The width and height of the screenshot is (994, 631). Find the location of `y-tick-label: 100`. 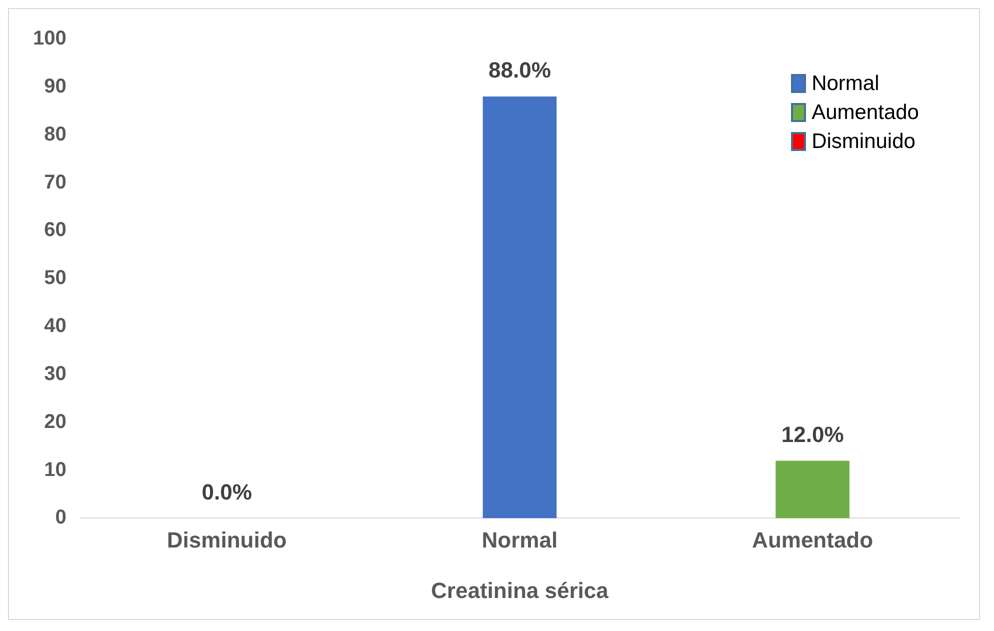

y-tick-label: 100 is located at coordinates (49, 39).